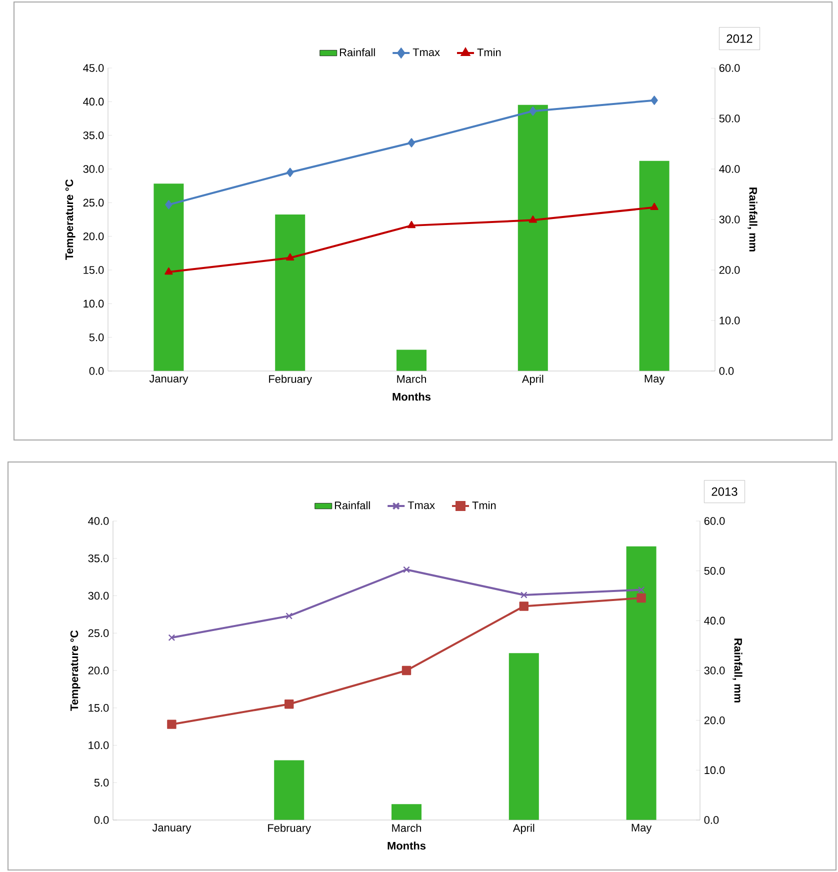 The height and width of the screenshot is (872, 838). I want to click on text: 2013, so click(725, 491).